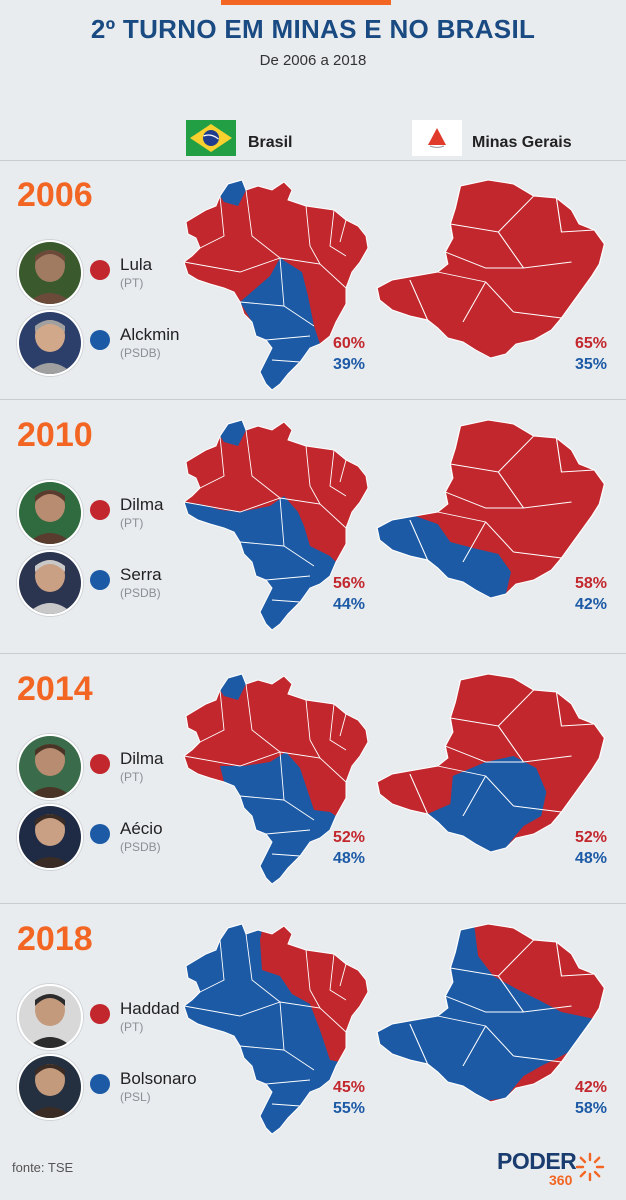 The width and height of the screenshot is (626, 1200). What do you see at coordinates (348, 583) in the screenshot?
I see `brasil-pt-percent: 56%` at bounding box center [348, 583].